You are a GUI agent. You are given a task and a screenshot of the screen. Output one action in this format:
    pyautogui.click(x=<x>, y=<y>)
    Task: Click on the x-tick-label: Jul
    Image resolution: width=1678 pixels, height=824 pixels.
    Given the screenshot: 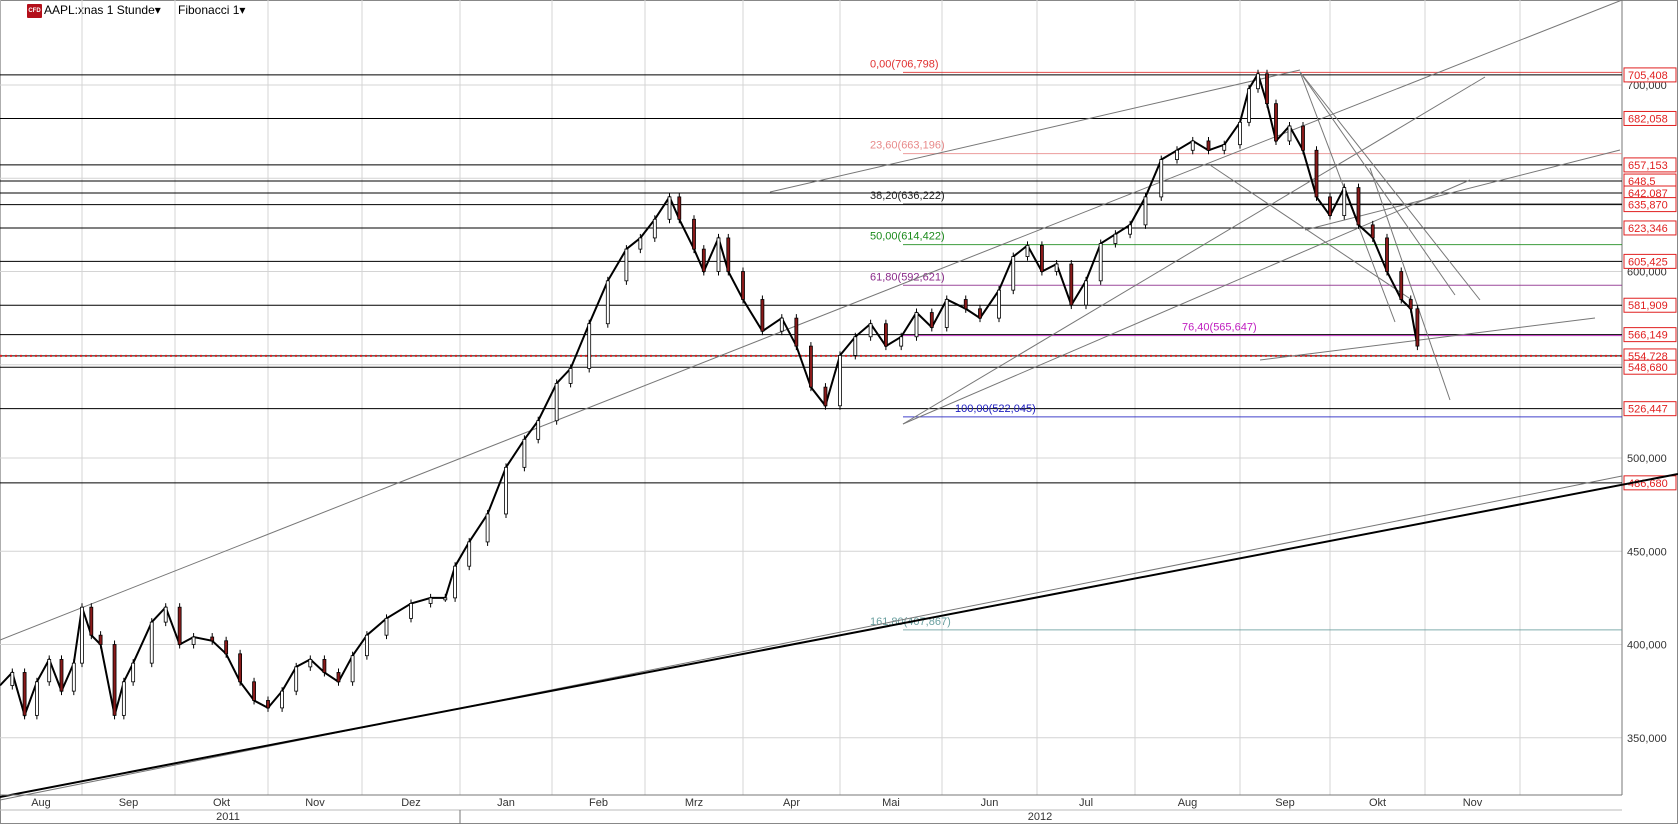 What is the action you would take?
    pyautogui.click(x=1086, y=803)
    